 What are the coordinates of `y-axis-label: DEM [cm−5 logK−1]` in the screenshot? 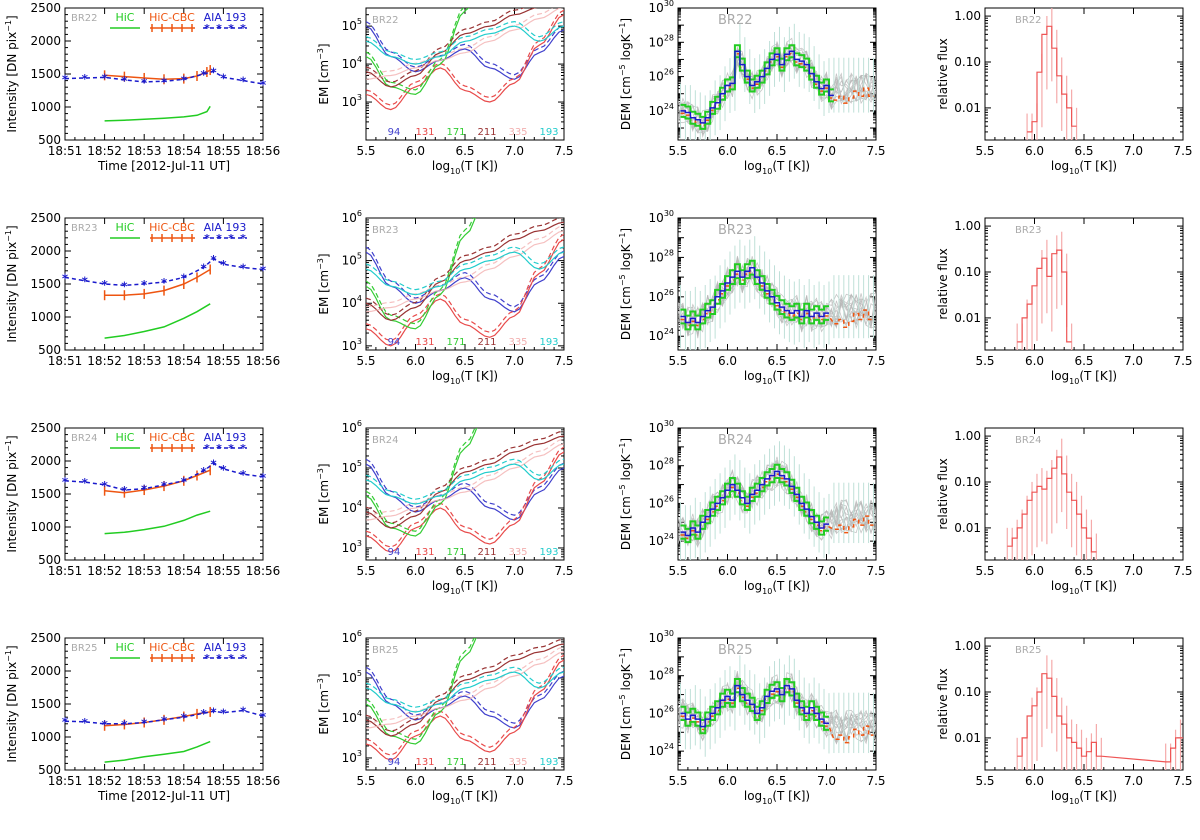 It's located at (625, 284).